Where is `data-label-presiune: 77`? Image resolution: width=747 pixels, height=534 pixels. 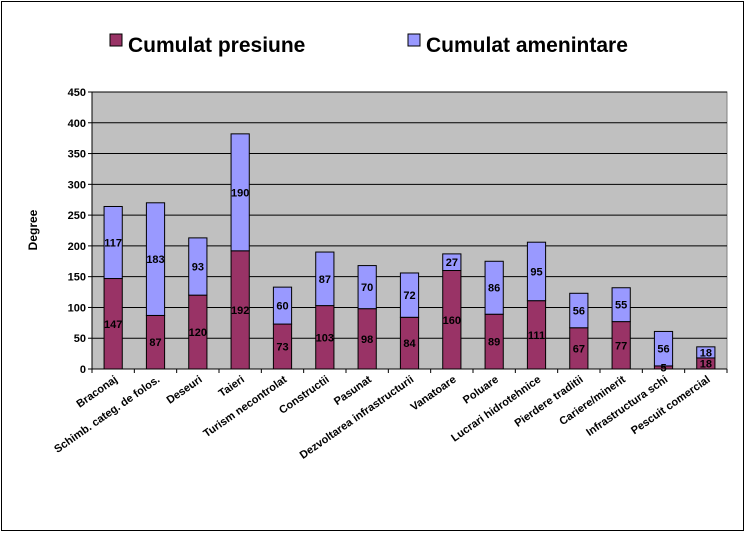
data-label-presiune: 77 is located at coordinates (621, 346).